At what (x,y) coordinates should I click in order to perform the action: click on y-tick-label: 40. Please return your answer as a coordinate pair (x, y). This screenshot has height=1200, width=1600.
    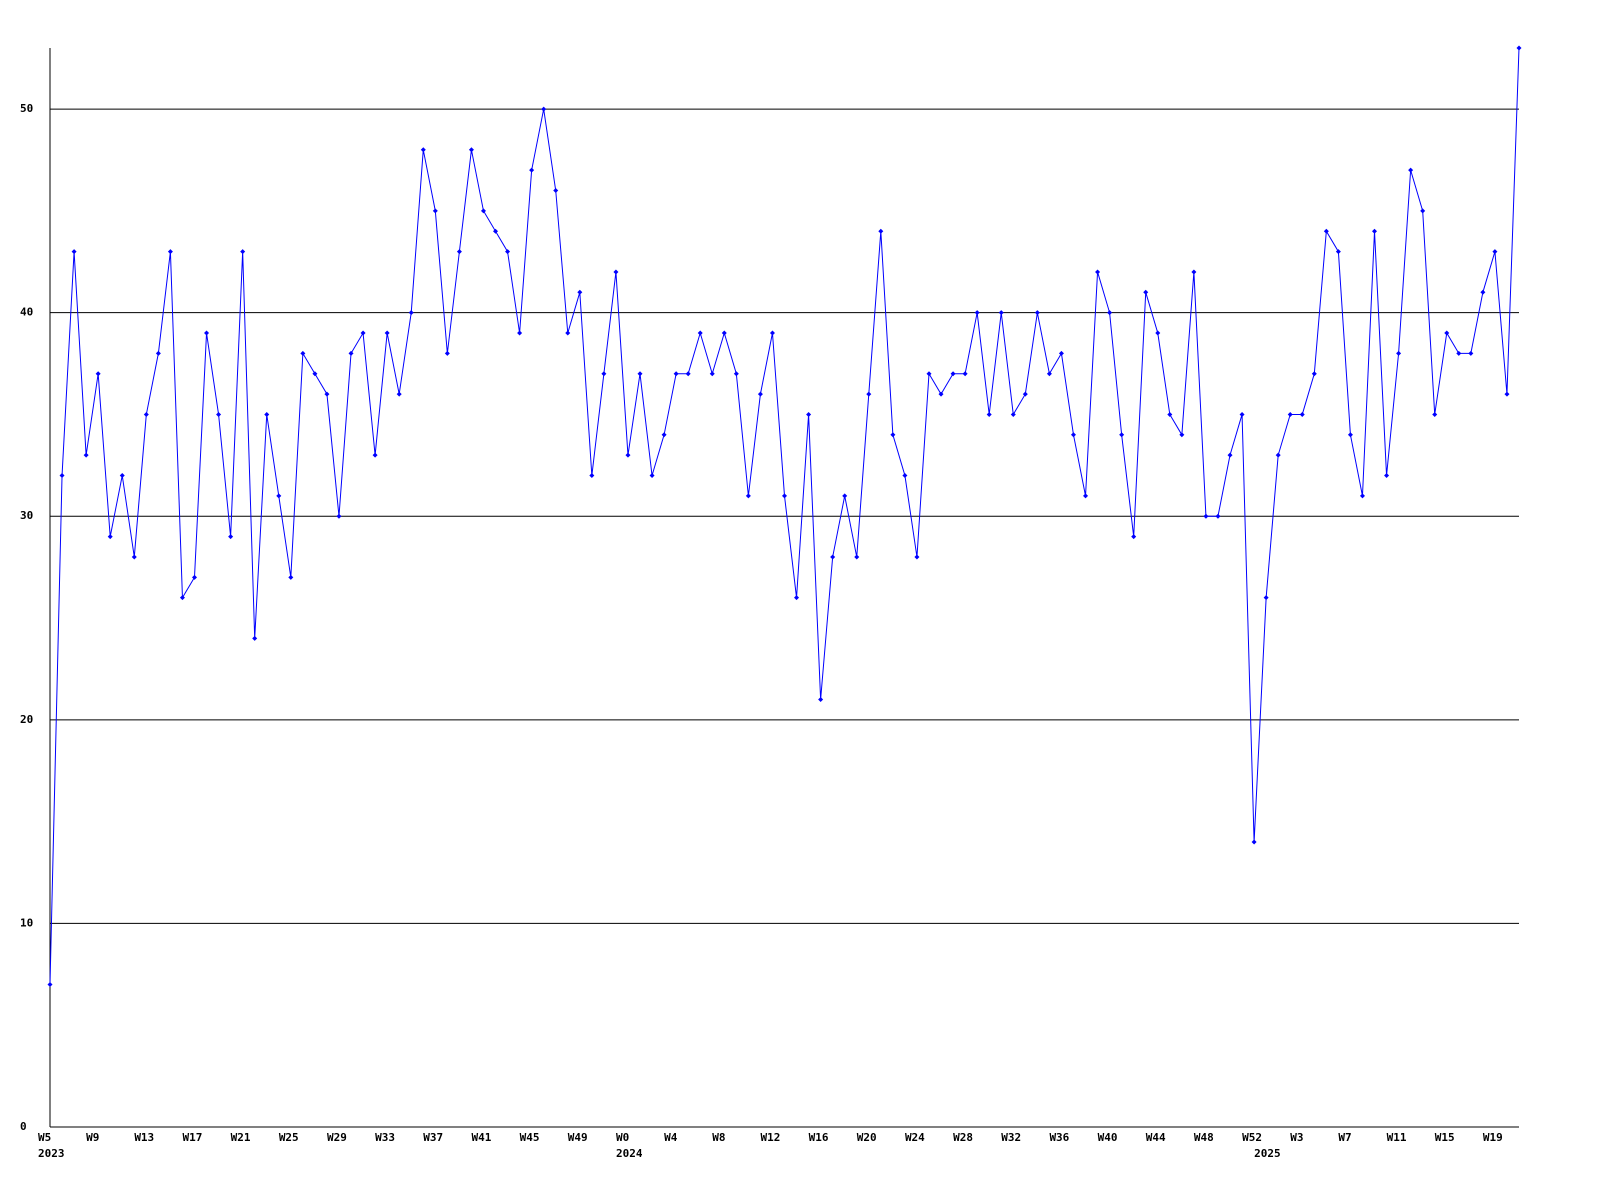
    Looking at the image, I should click on (26, 312).